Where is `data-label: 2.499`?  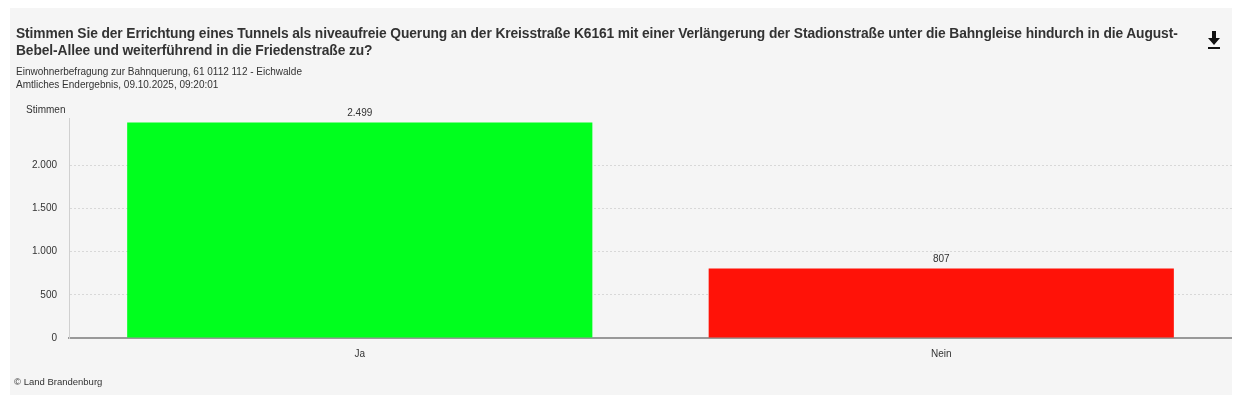 data-label: 2.499 is located at coordinates (360, 113).